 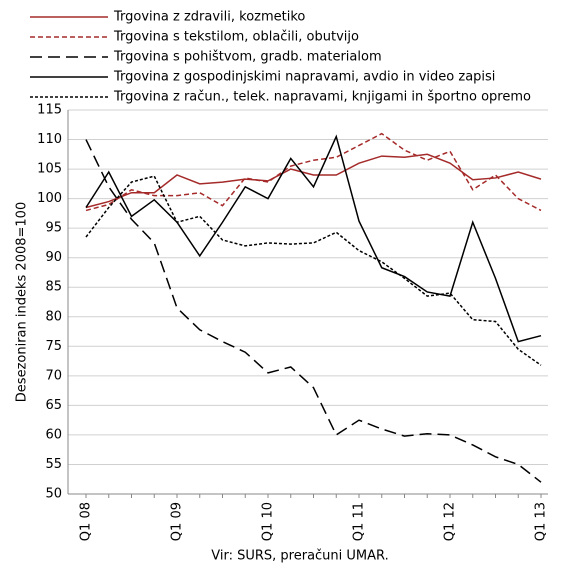 What do you see at coordinates (236, 37) in the screenshot?
I see `legend-label: Trgovina s tekstilom, oblačili, obutvijo` at bounding box center [236, 37].